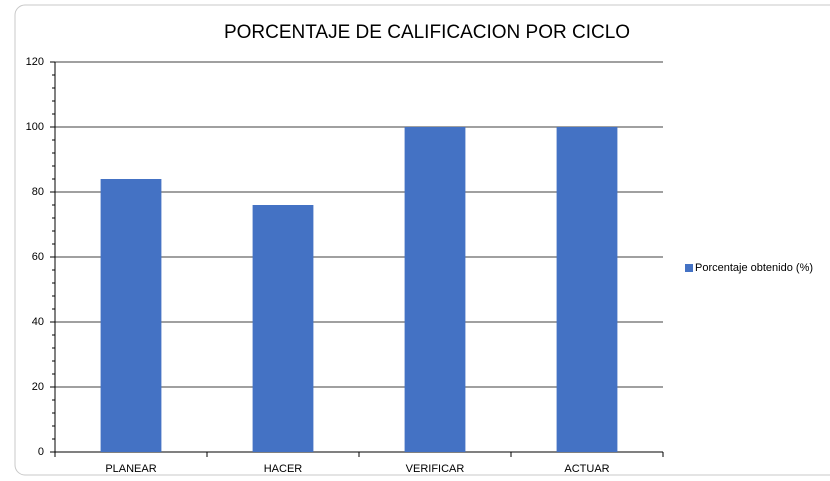 This screenshot has height=481, width=830. Describe the element at coordinates (689, 268) in the screenshot. I see `legend-swatch` at that location.